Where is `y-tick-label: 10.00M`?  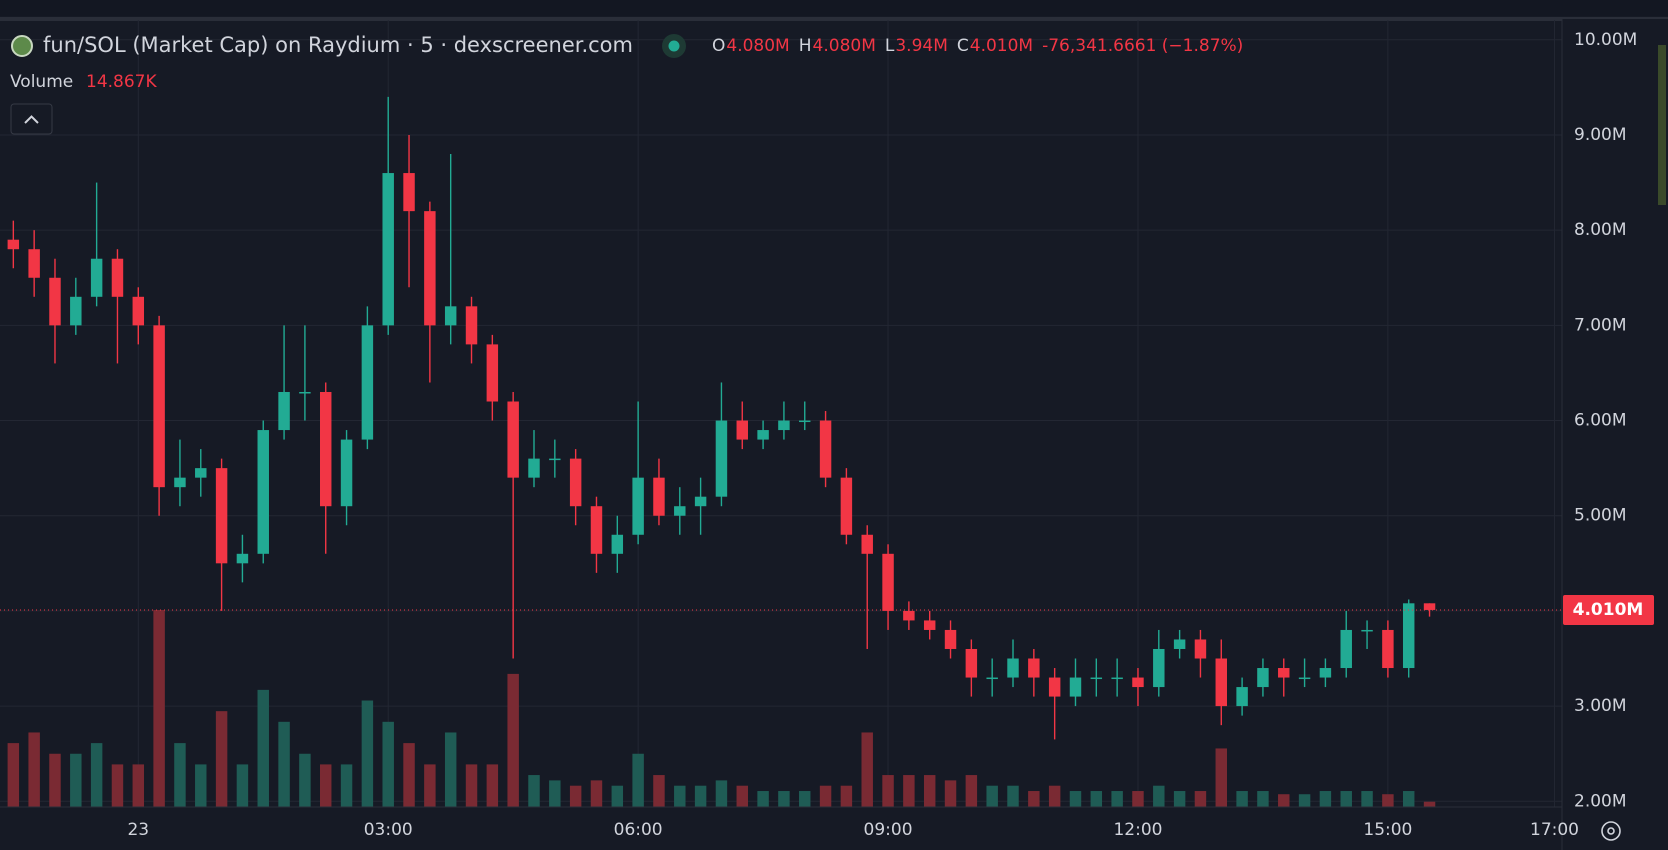
y-tick-label: 10.00M is located at coordinates (1605, 40).